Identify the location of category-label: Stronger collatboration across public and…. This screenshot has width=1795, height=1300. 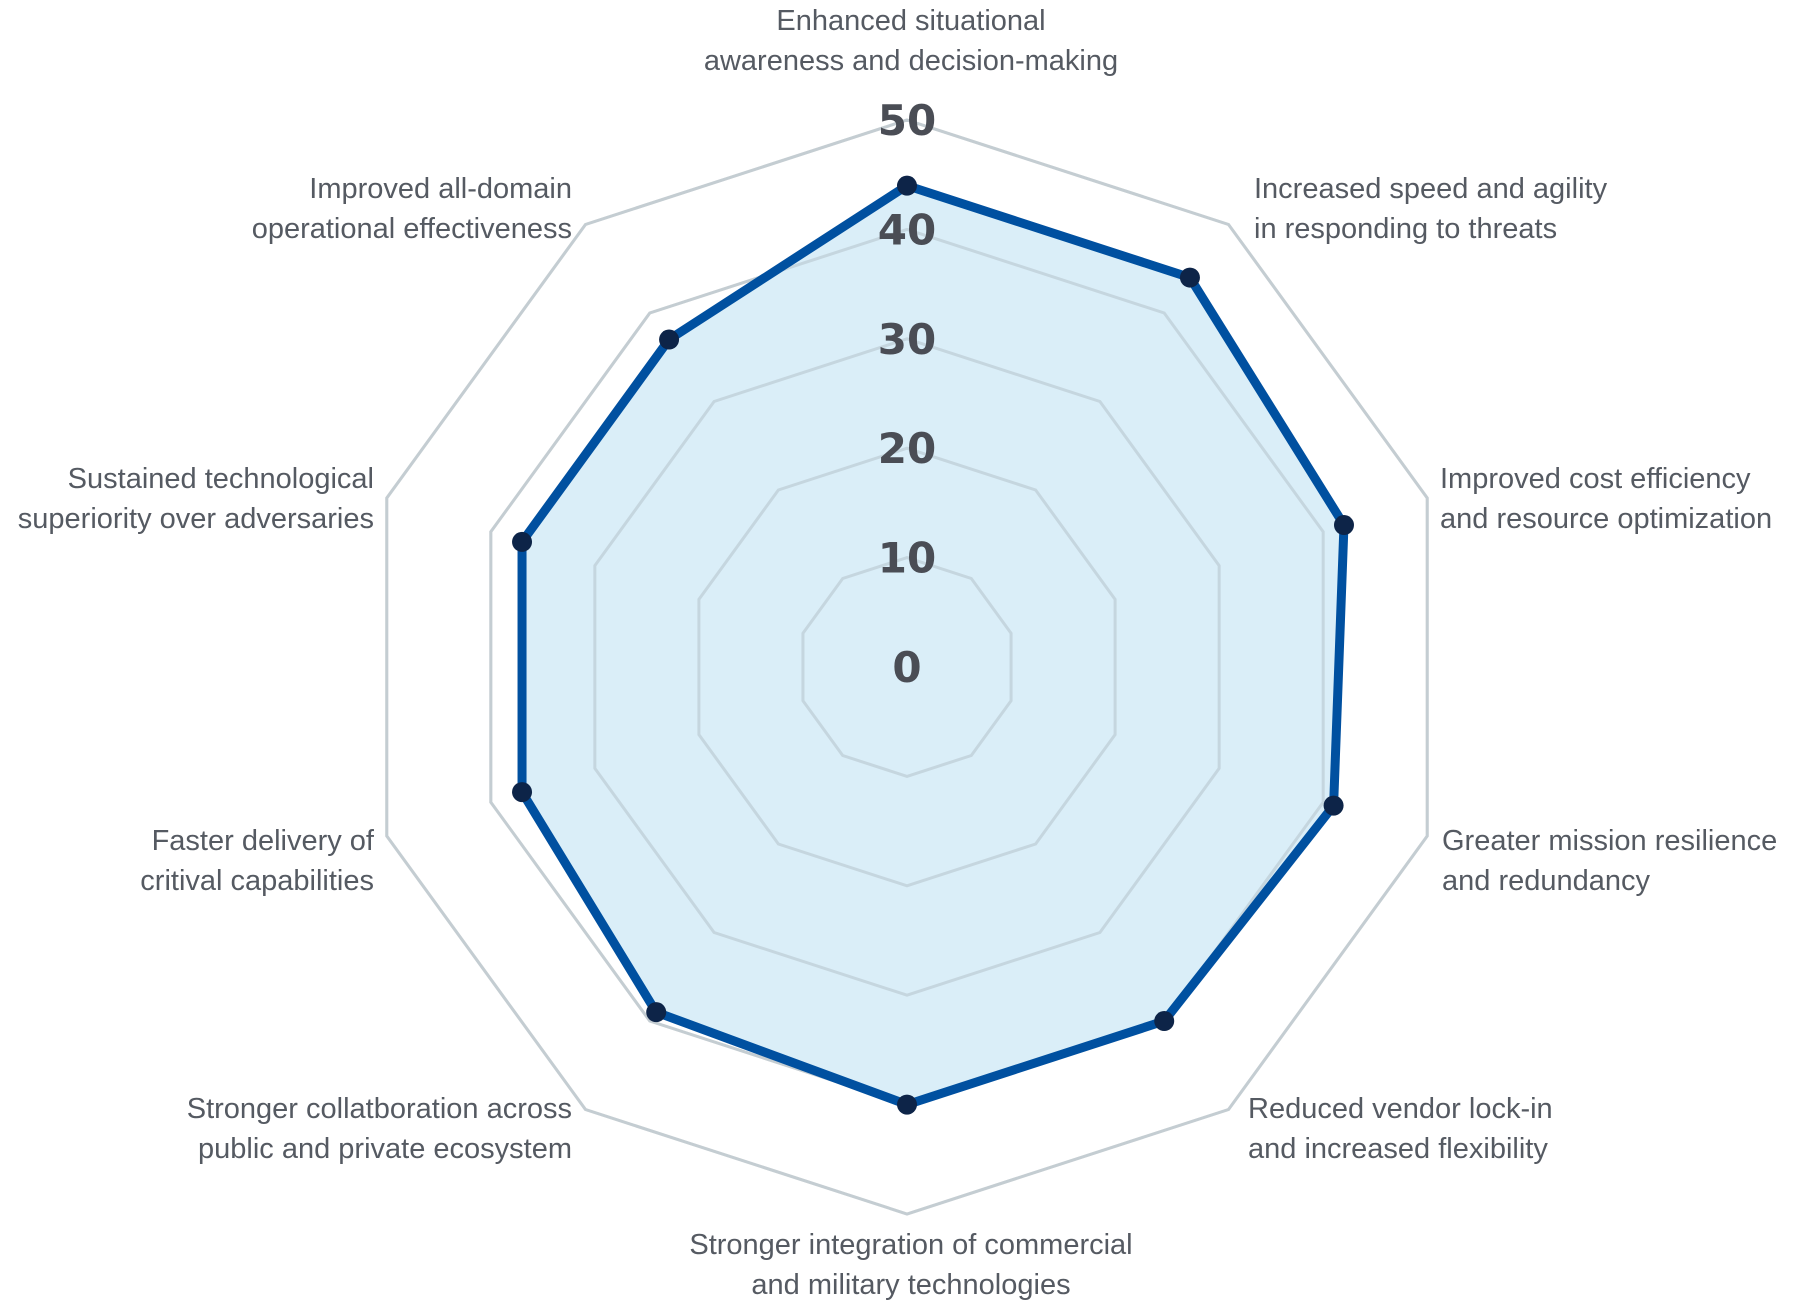
(379, 1129).